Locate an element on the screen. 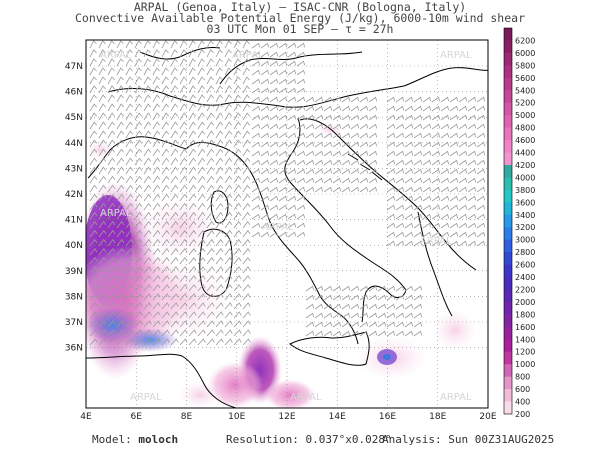 The height and width of the screenshot is (450, 600). colorbar-label: 3800 is located at coordinates (525, 190).